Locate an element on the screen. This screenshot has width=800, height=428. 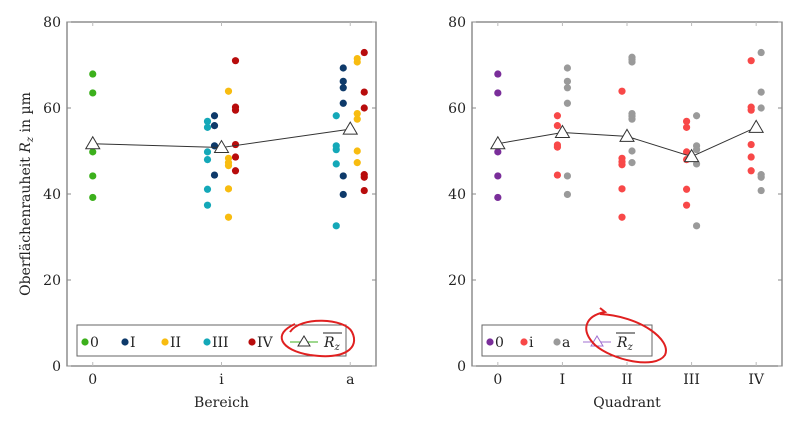
x-tick-label: 0 is located at coordinates (92, 380).